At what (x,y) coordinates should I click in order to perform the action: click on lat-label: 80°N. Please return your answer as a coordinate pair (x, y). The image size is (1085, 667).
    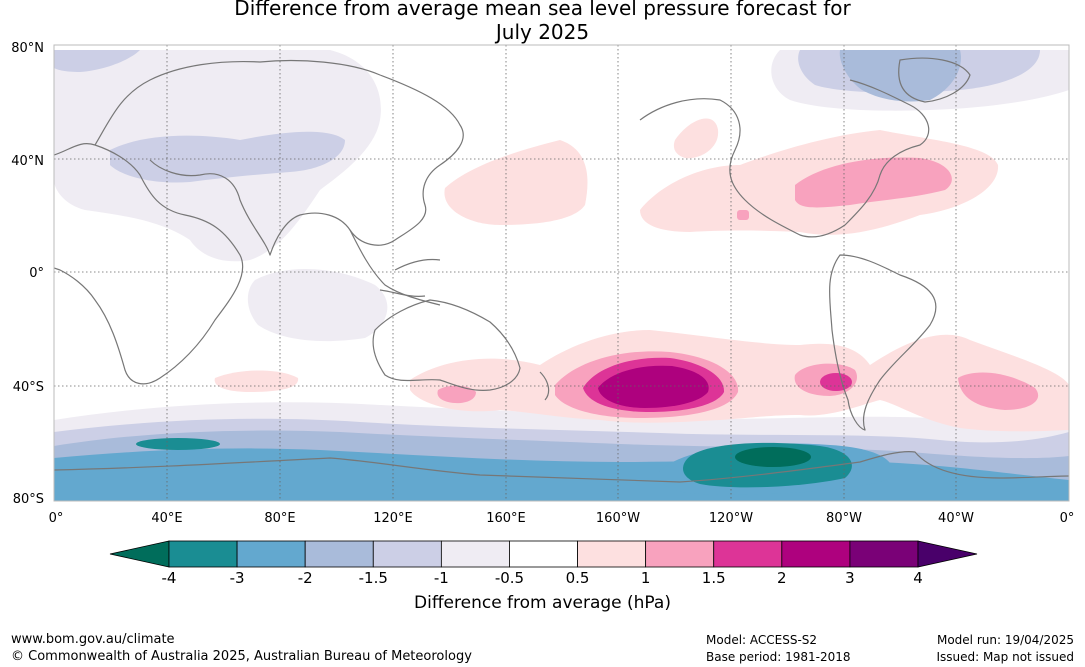
    Looking at the image, I should click on (27, 48).